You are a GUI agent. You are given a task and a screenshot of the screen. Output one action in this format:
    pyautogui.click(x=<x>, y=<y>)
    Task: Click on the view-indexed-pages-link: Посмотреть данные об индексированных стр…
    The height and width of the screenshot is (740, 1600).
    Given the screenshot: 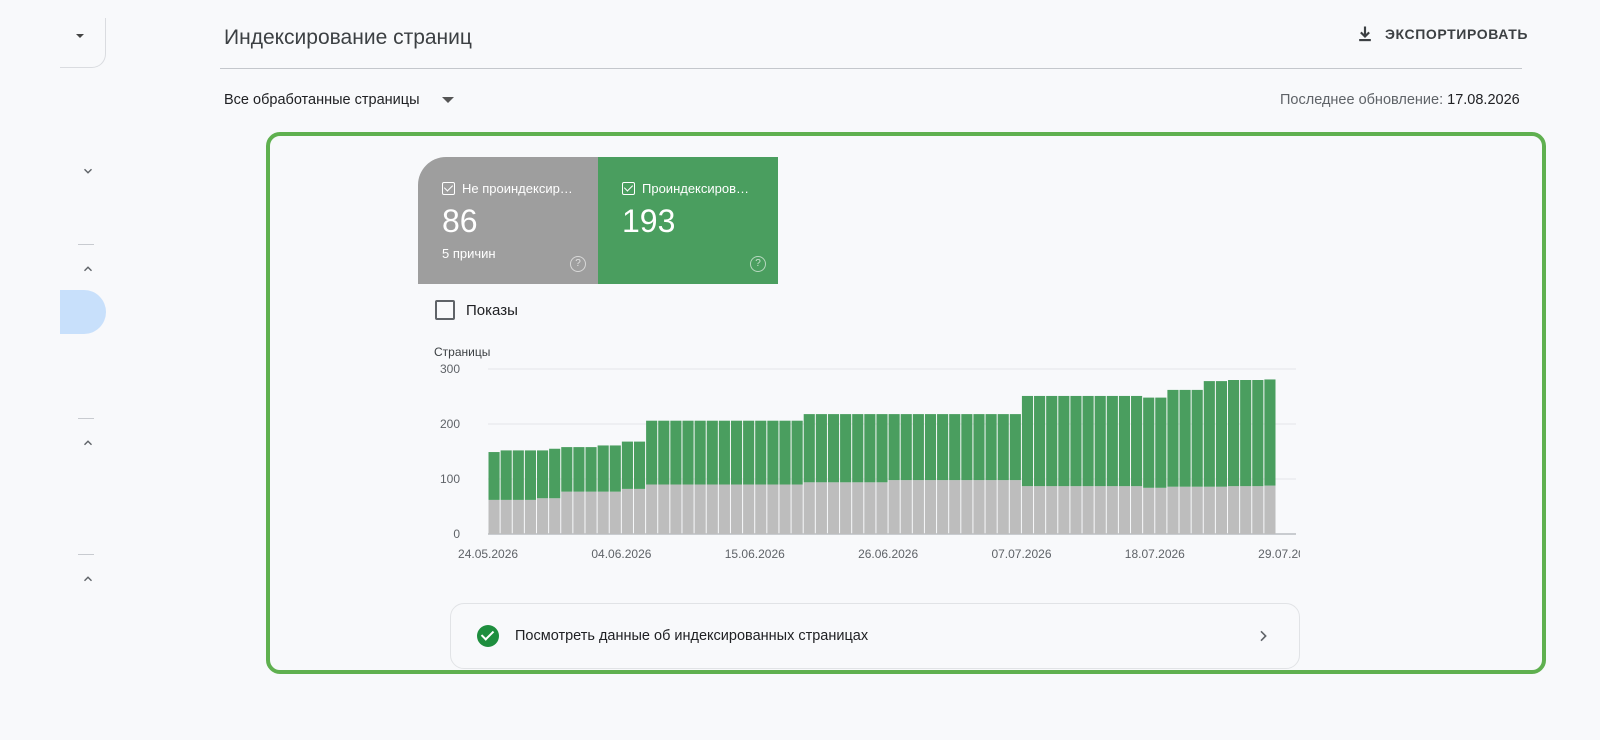 What is the action you would take?
    pyautogui.click(x=875, y=636)
    